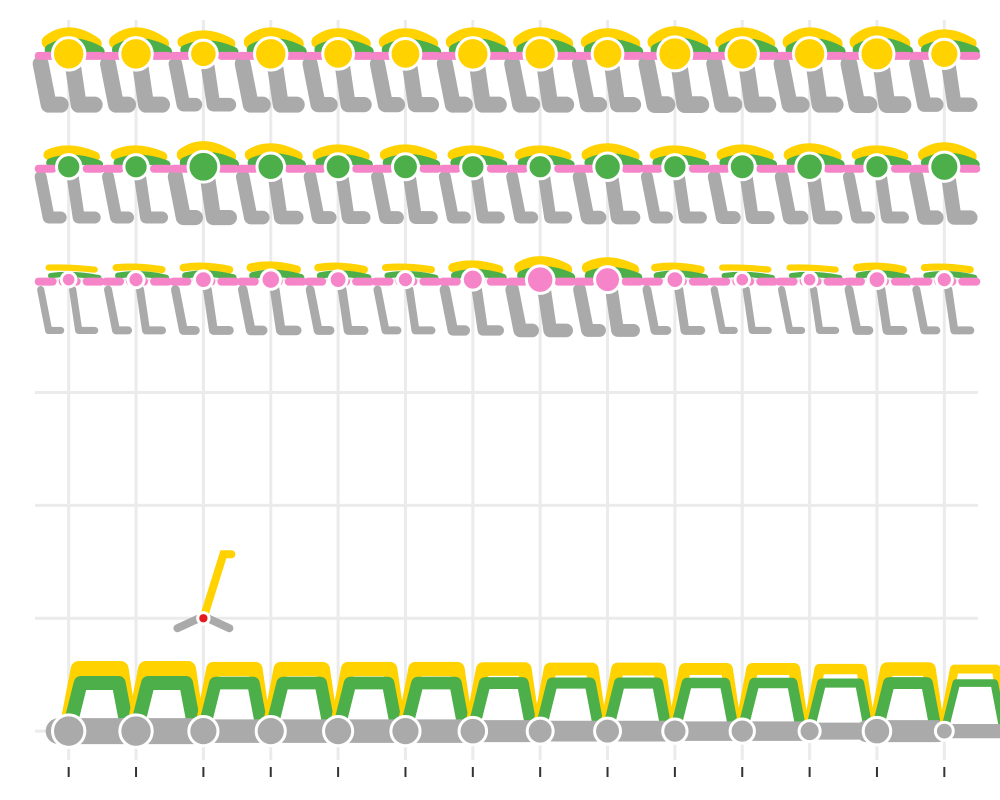 The height and width of the screenshot is (800, 1000). Describe the element at coordinates (203, 618) in the screenshot. I see `data-point-red` at that location.